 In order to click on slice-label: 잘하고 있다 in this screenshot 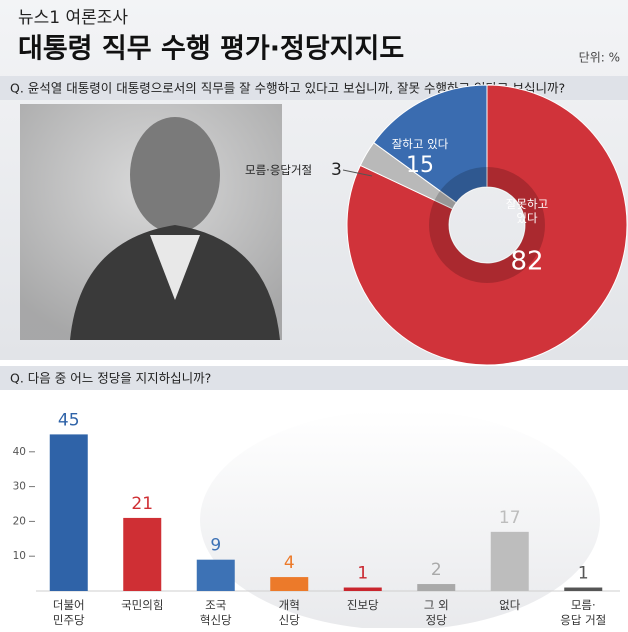, I will do `click(420, 144)`.